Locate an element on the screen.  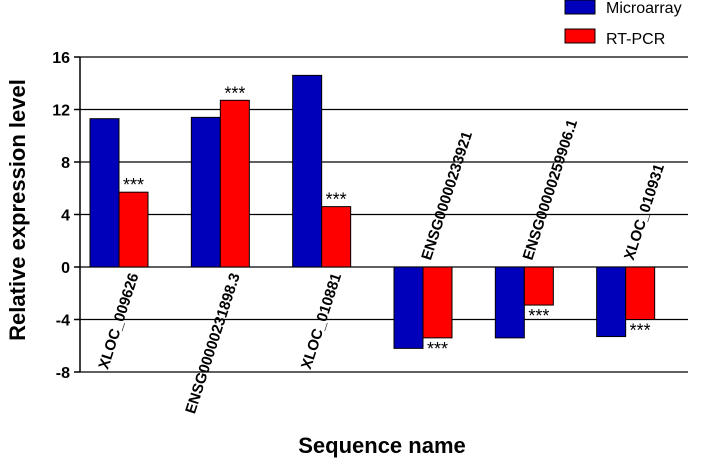
x-category-label: XLOC_010881 is located at coordinates (321, 321).